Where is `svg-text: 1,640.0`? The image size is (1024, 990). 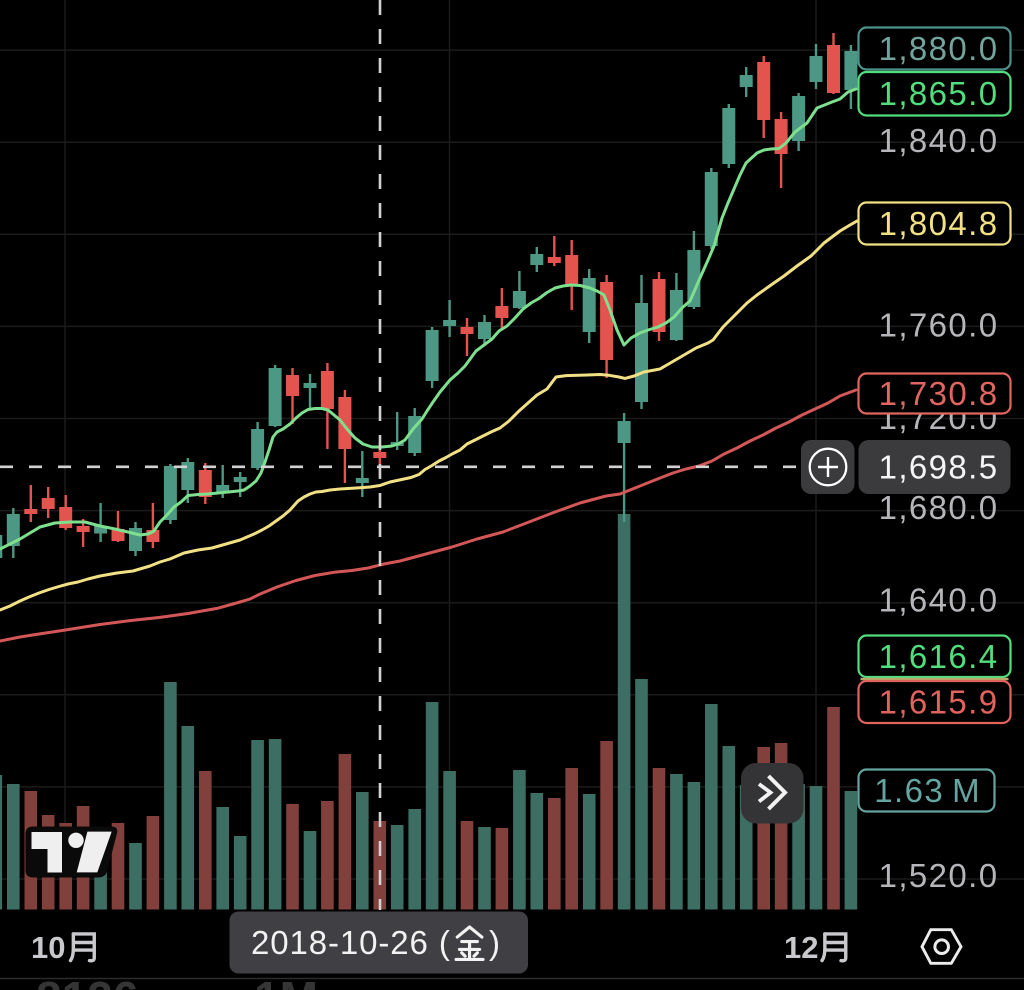 svg-text: 1,640.0 is located at coordinates (939, 600).